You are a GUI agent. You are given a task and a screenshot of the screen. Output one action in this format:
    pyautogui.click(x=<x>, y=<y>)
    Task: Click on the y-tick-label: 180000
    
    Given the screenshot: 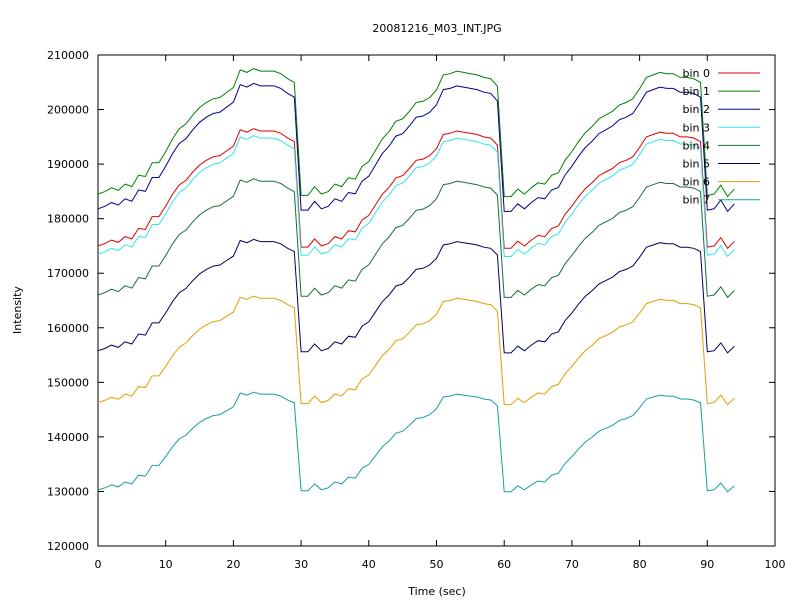 What is the action you would take?
    pyautogui.click(x=68, y=219)
    